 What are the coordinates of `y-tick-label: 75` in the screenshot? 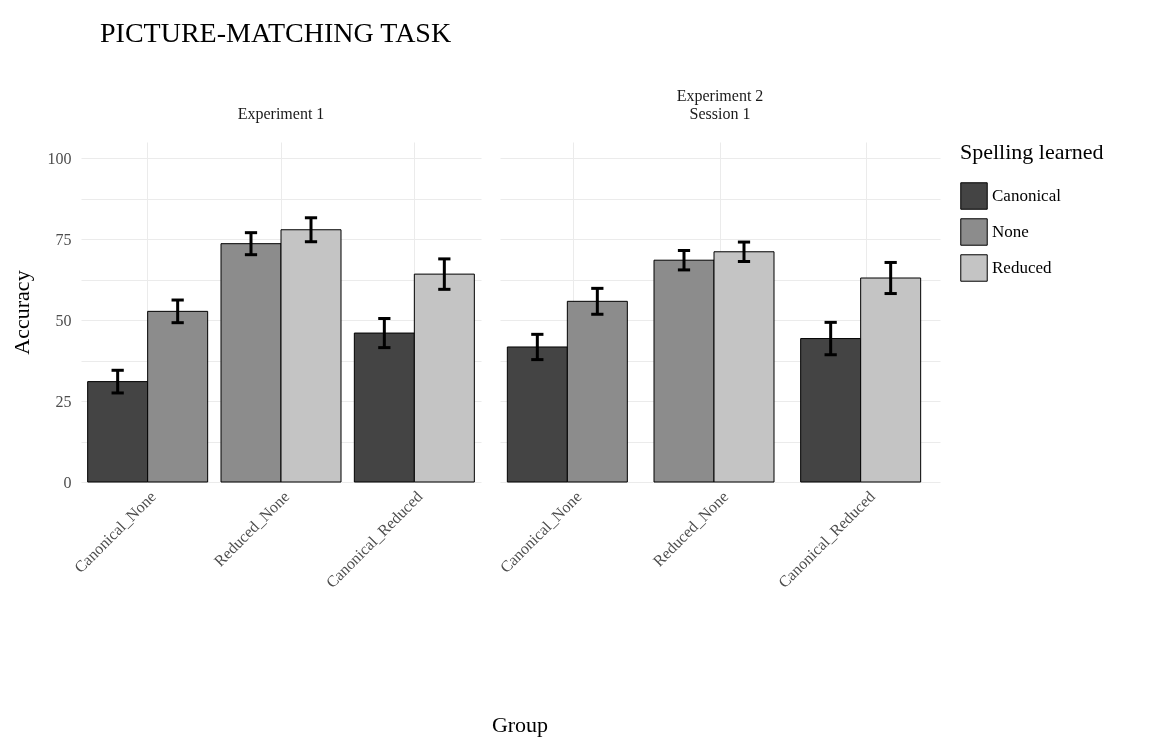 It's located at (63, 239).